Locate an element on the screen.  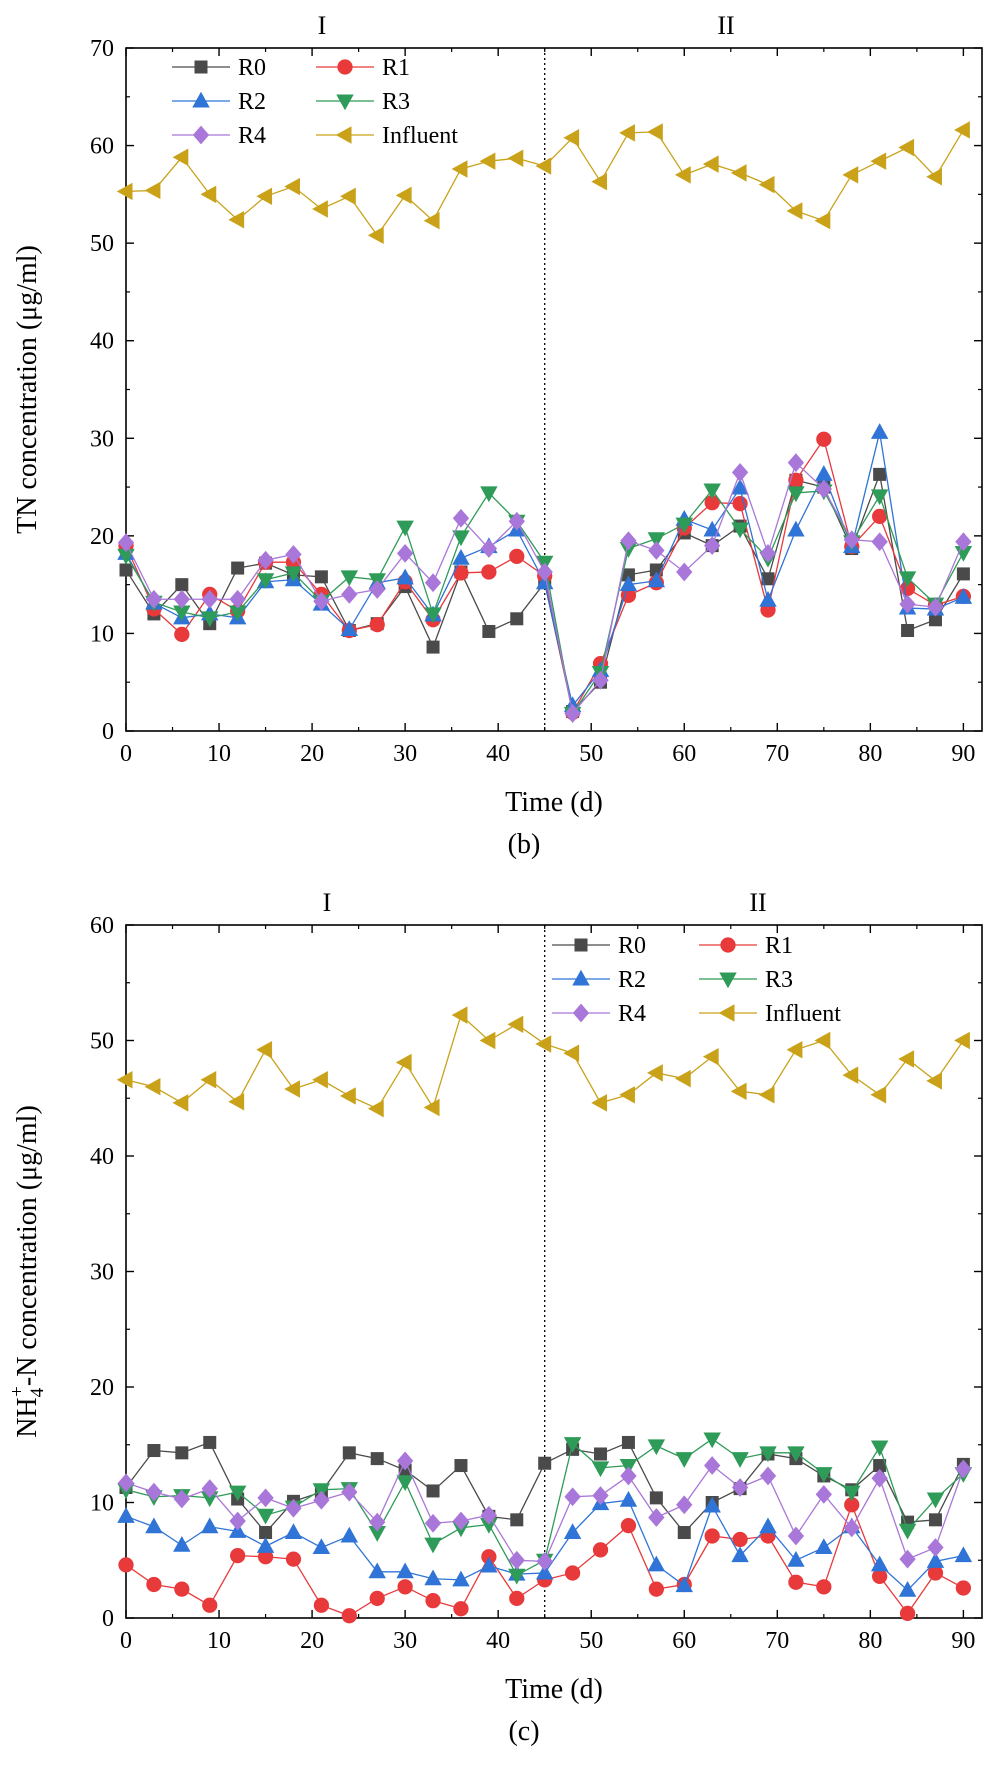
legend-label: R2 is located at coordinates (252, 102).